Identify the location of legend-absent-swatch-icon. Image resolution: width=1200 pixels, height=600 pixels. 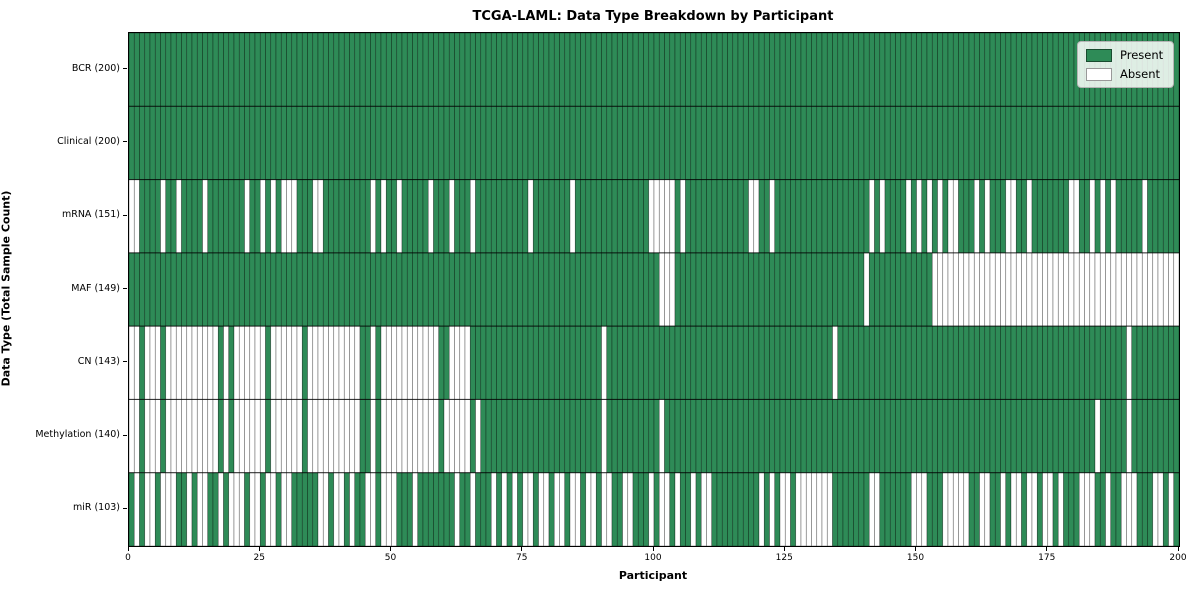
(1099, 74).